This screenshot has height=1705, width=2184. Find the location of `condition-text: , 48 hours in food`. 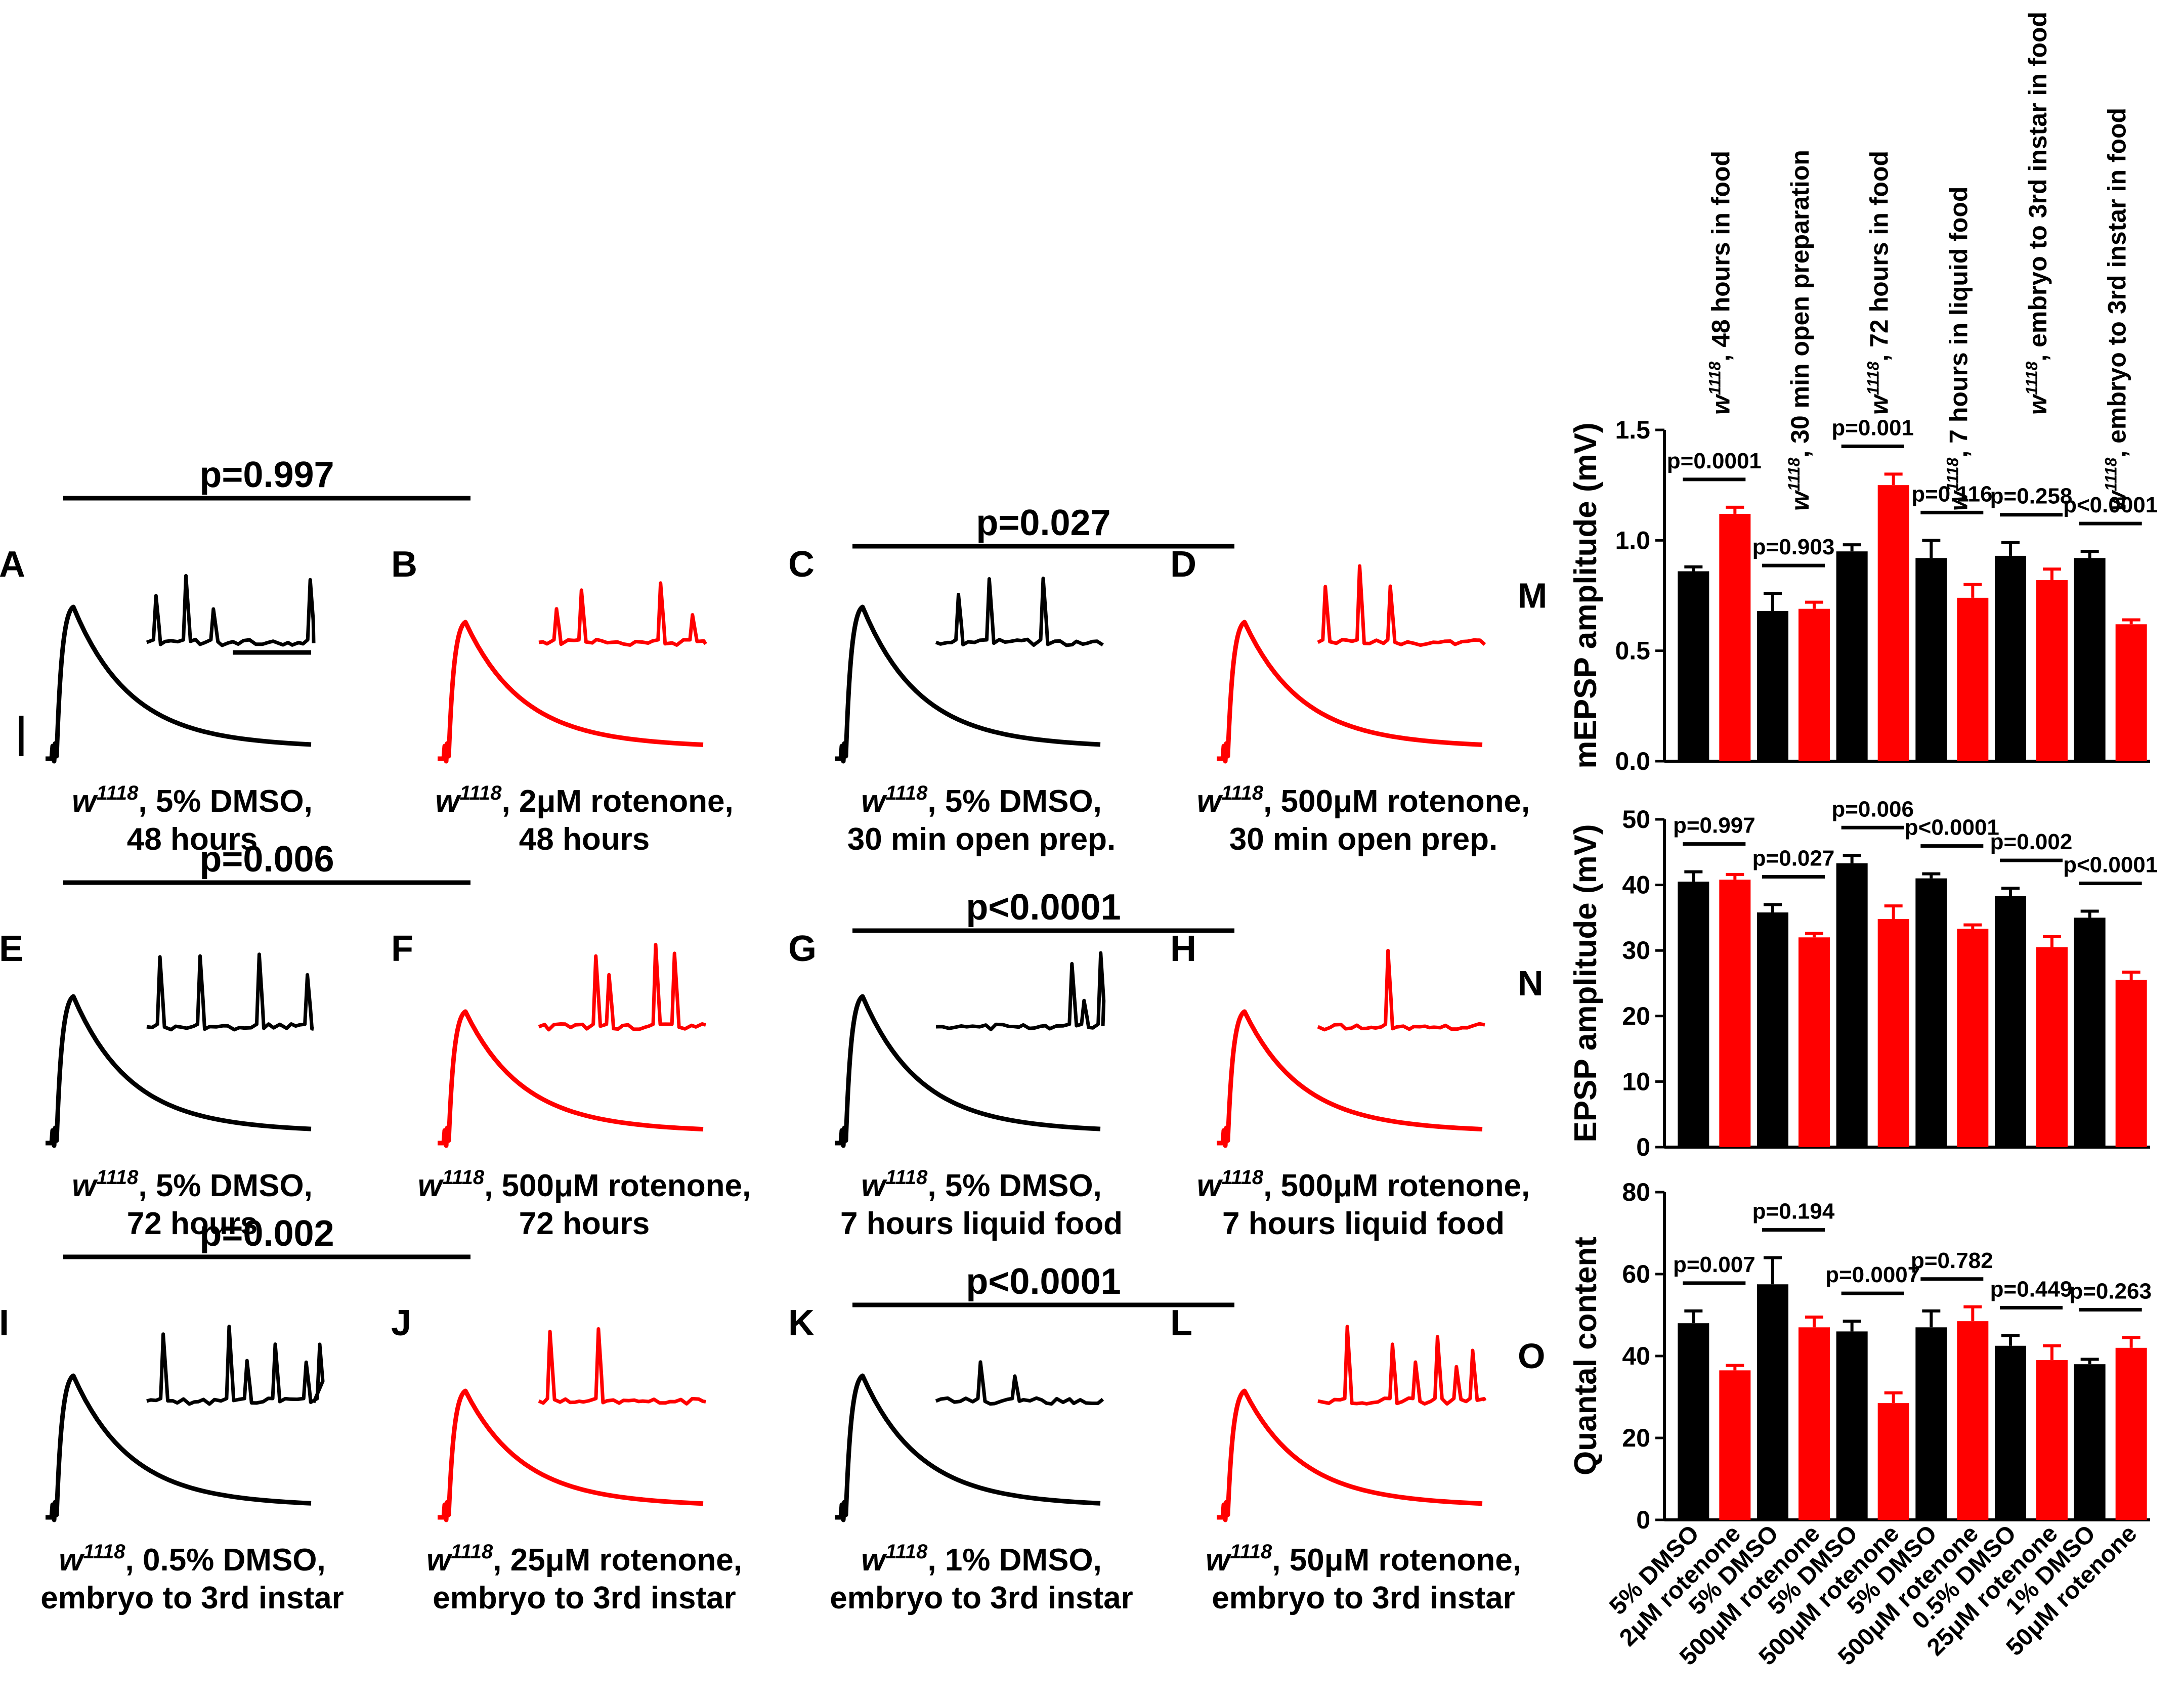

condition-text: , 48 hours in food is located at coordinates (1721, 256).